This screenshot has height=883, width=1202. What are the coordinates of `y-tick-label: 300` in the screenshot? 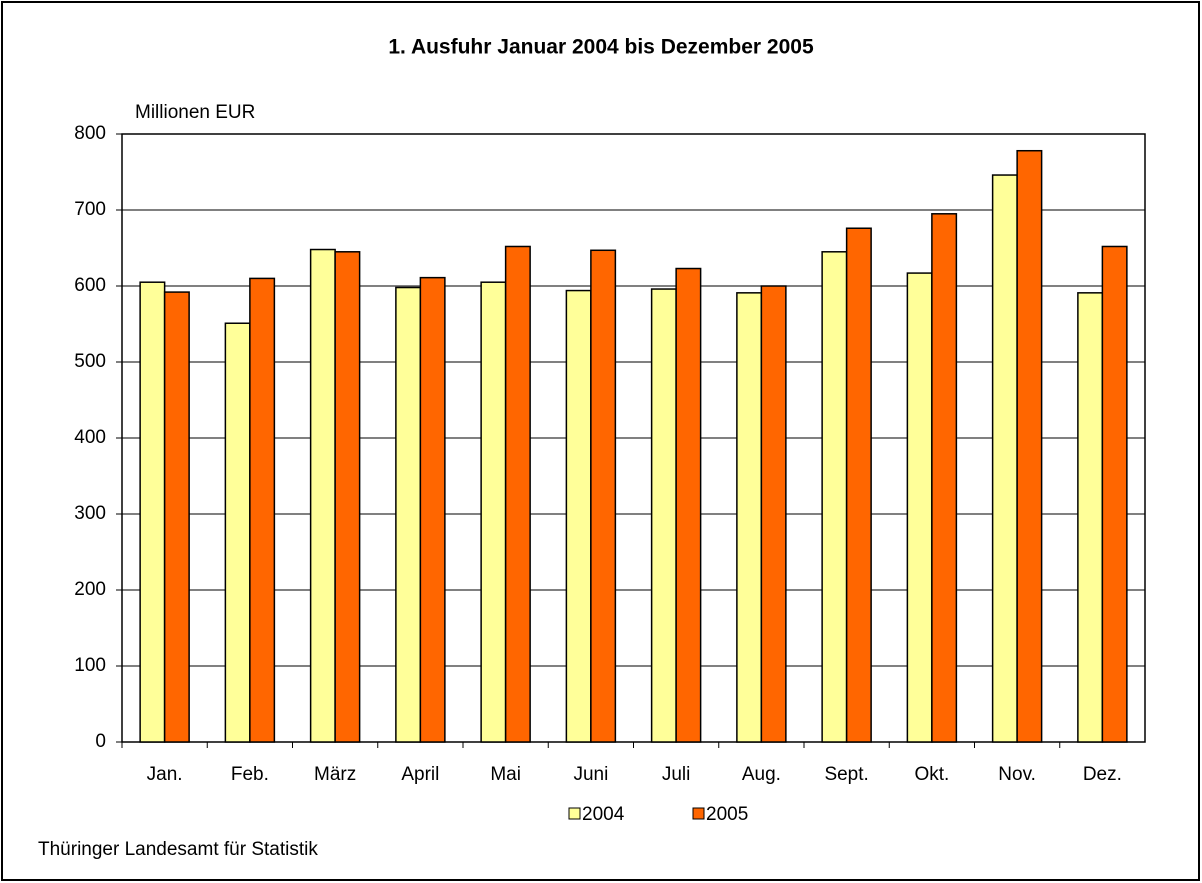 It's located at (90, 513).